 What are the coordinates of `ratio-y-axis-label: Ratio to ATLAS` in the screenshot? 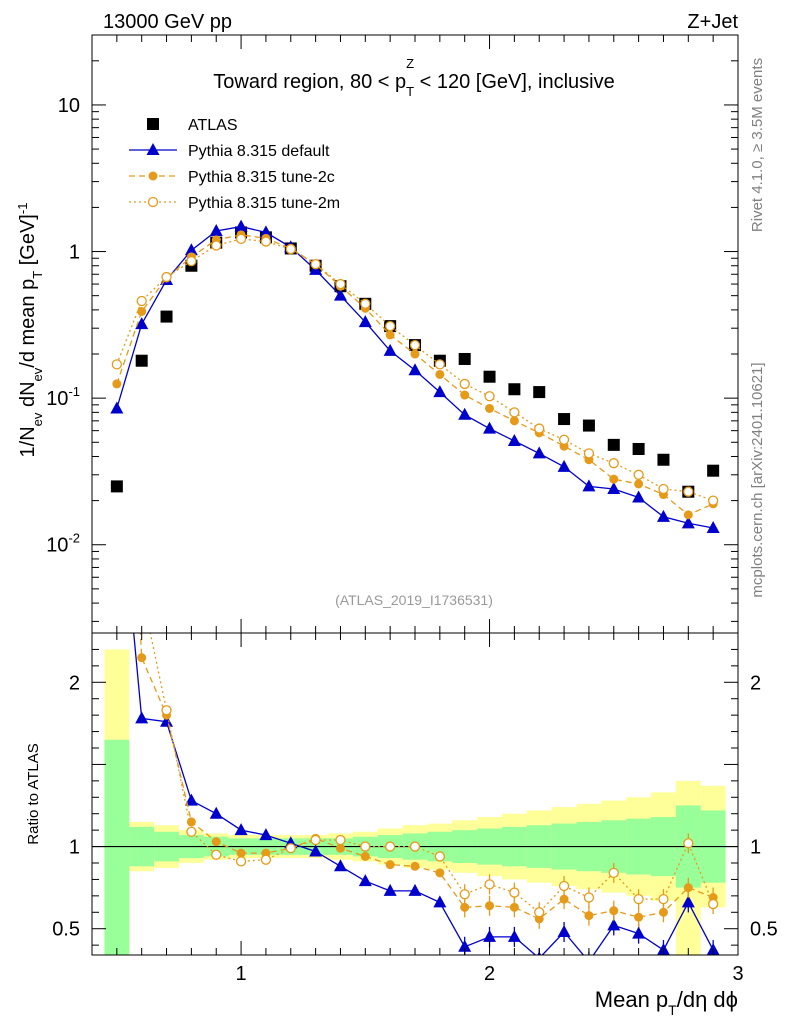 It's located at (33, 793).